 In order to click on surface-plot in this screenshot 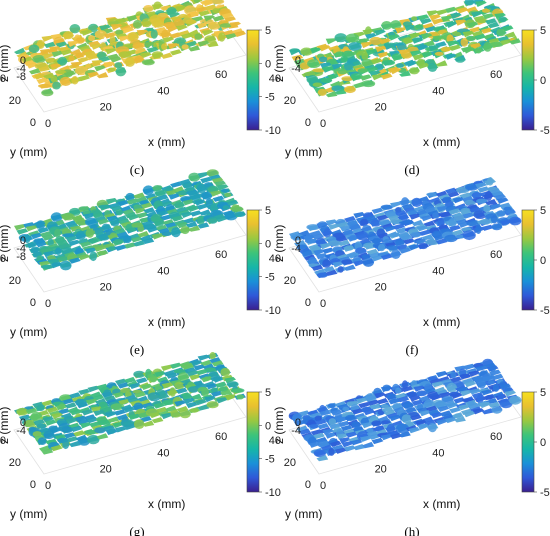, I will do `click(130, 403)`.